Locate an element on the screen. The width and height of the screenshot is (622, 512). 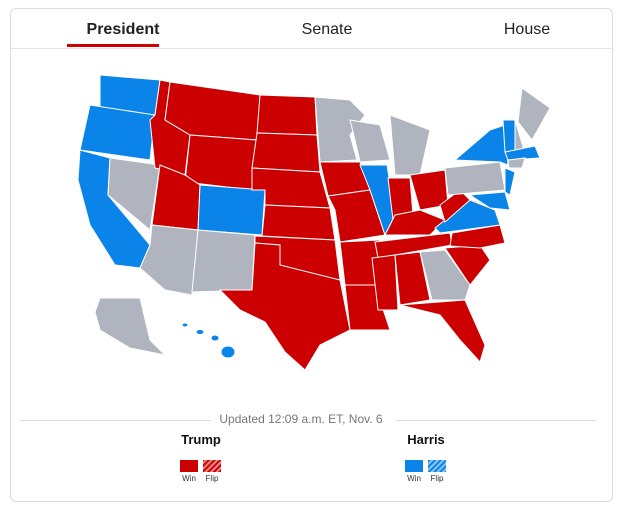
updated-row: Updated 12:09 a.m. ET, Nov. 6 is located at coordinates (303, 420).